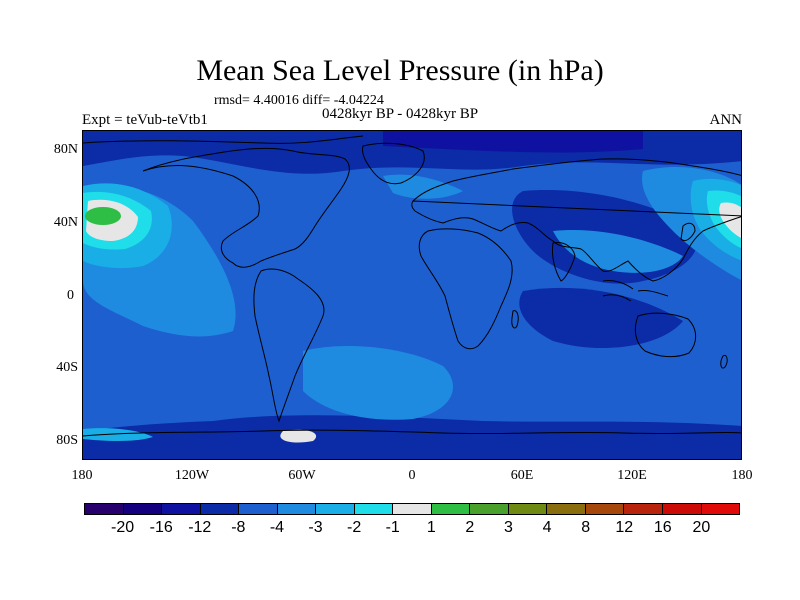 Image resolution: width=800 pixels, height=600 pixels. Describe the element at coordinates (238, 527) in the screenshot. I see `colorbar-label: -8` at that location.